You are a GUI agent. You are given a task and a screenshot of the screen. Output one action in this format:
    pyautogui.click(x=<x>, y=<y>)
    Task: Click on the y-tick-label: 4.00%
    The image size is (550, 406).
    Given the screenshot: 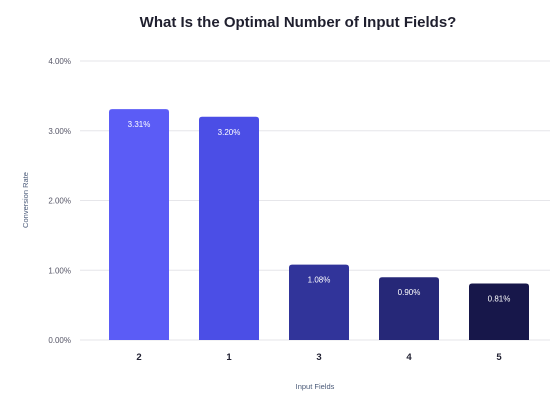 What is the action you would take?
    pyautogui.click(x=59, y=61)
    